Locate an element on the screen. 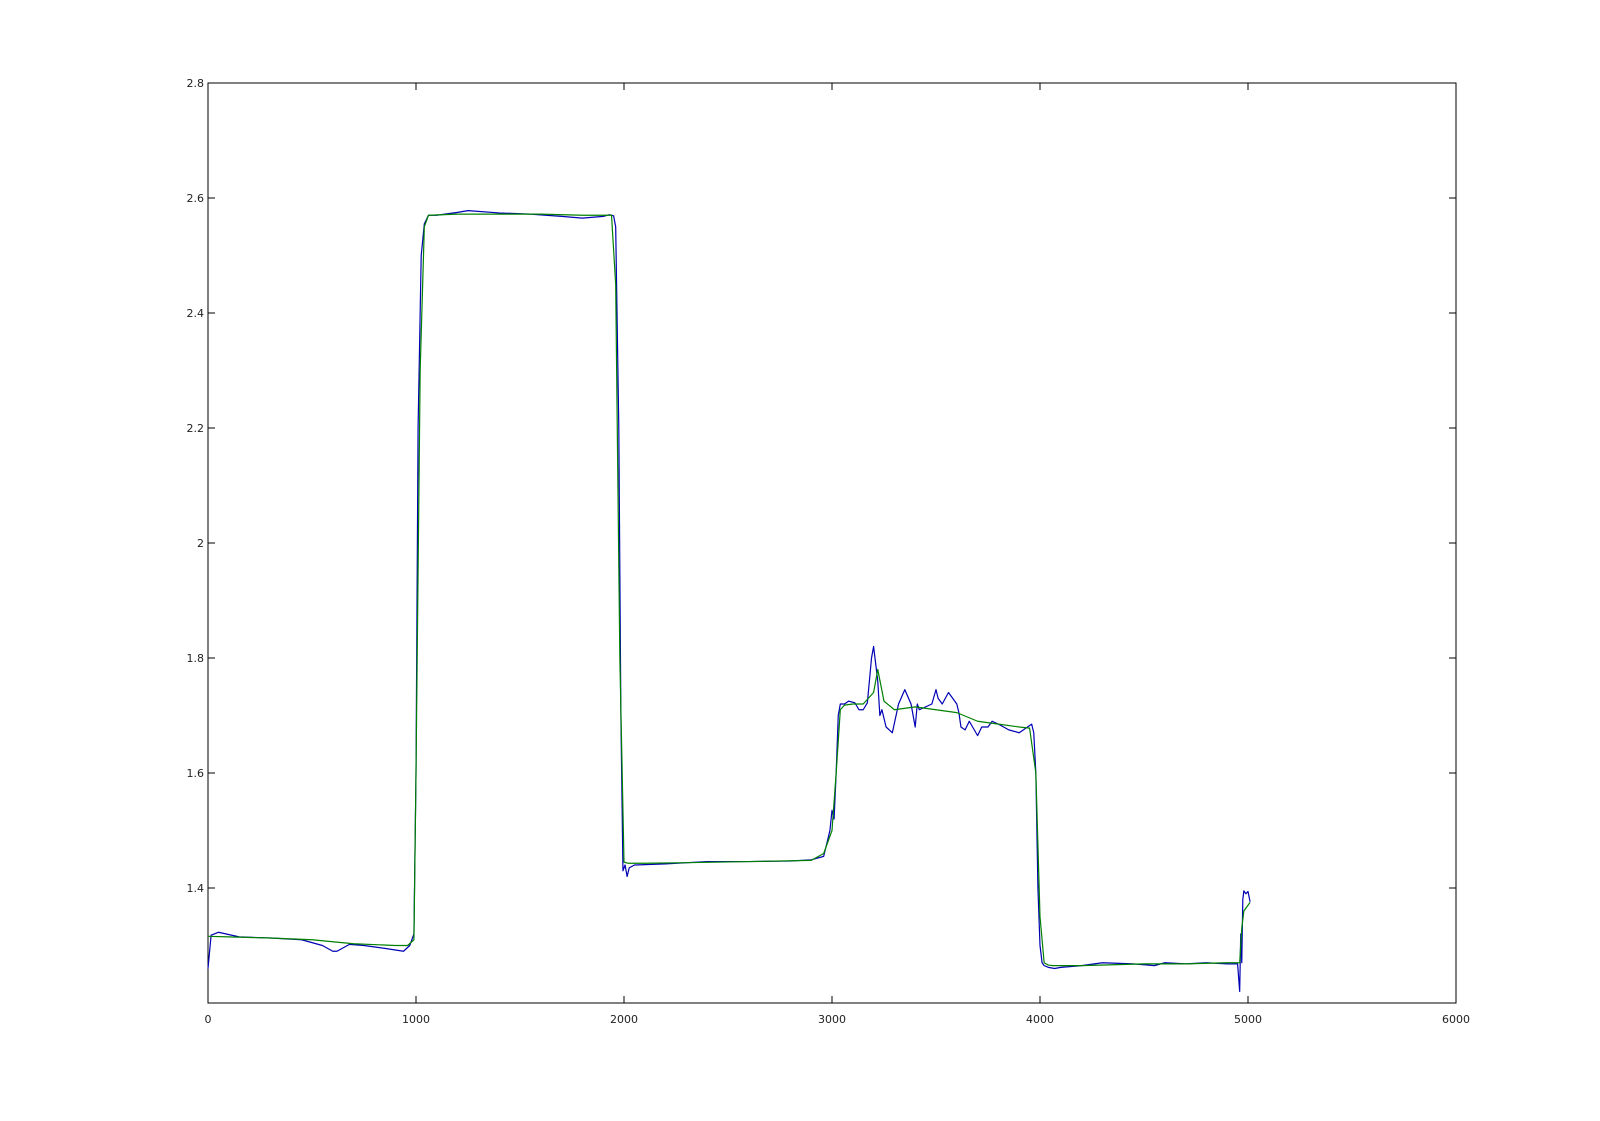 The image size is (1600, 1121). y-tick-label: 2.4 is located at coordinates (196, 313).